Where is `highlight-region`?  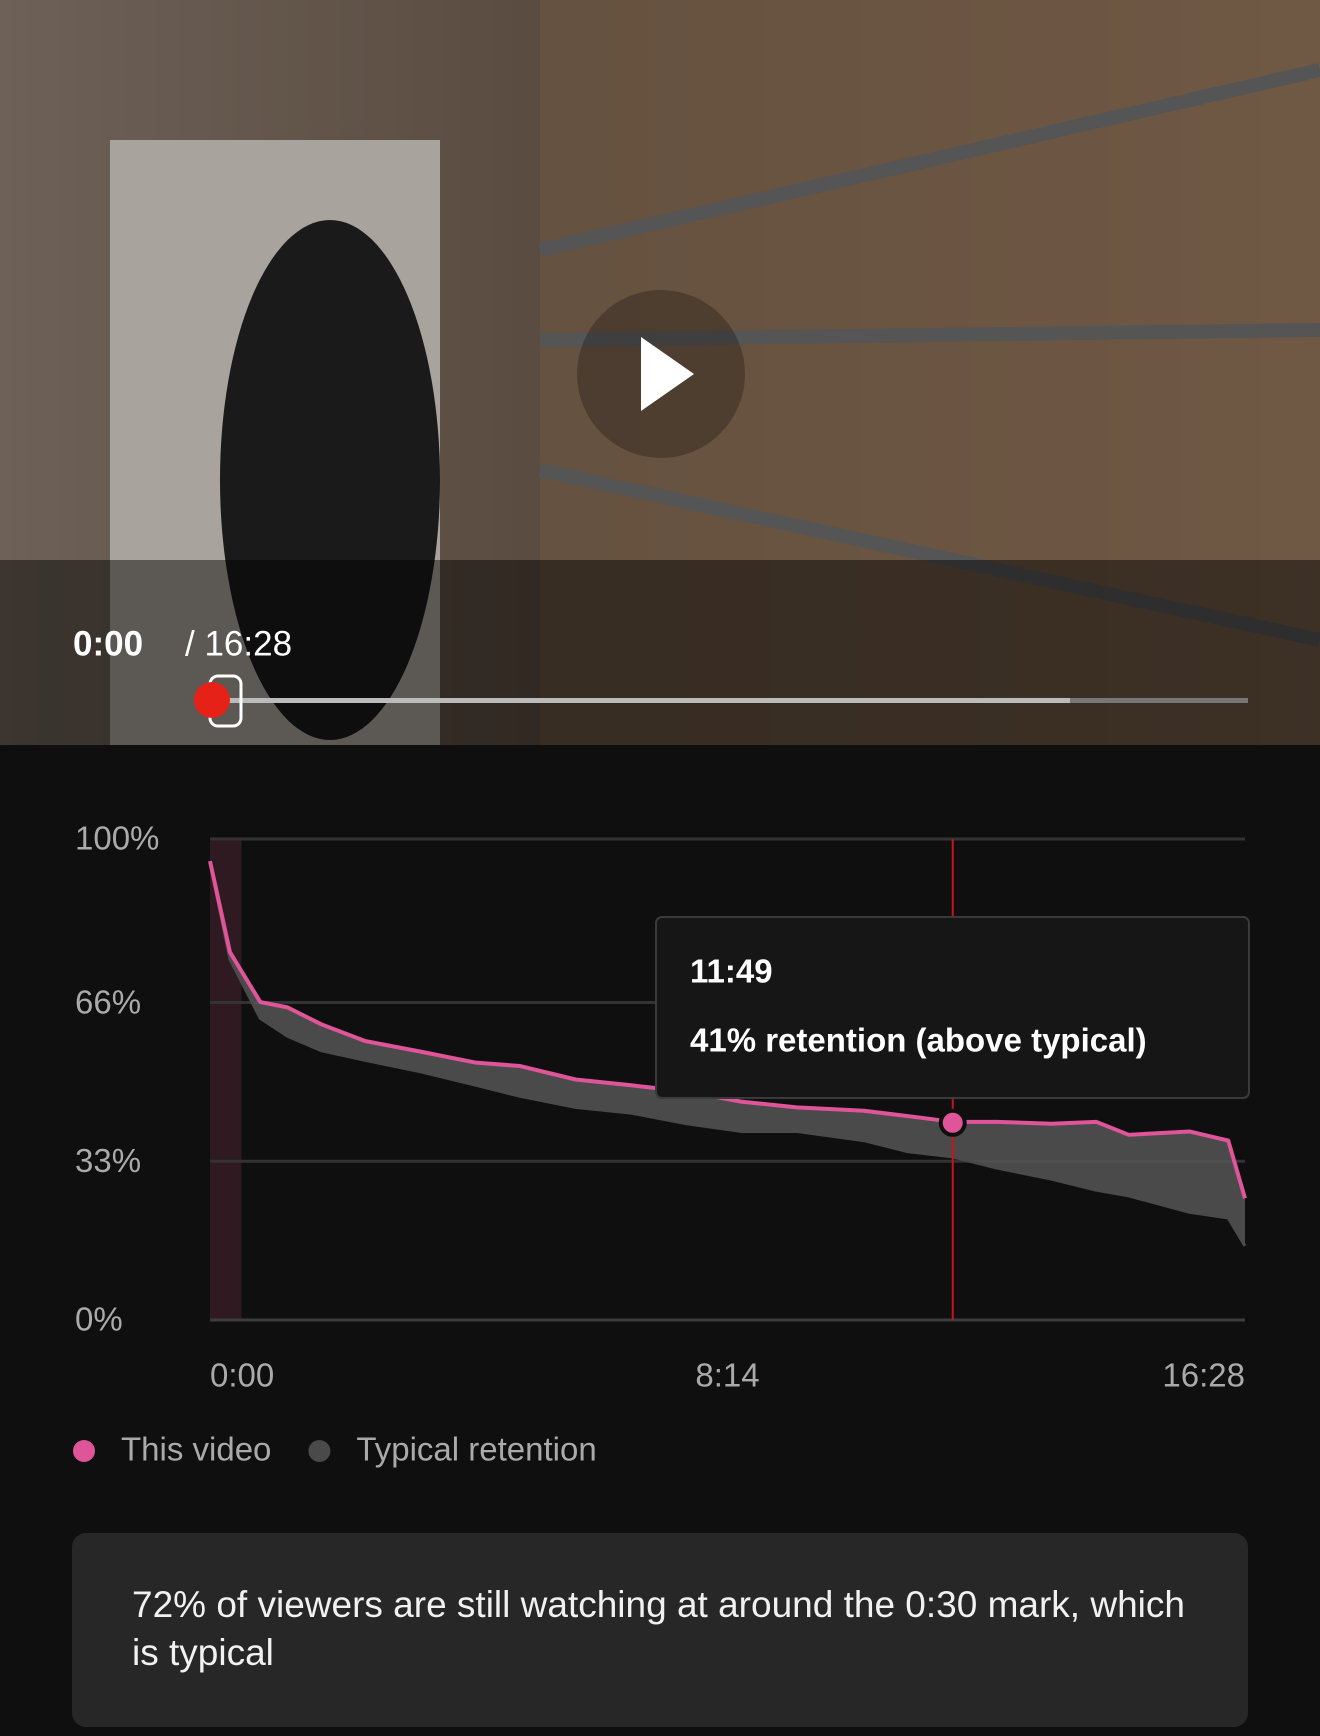
highlight-region is located at coordinates (226, 1079).